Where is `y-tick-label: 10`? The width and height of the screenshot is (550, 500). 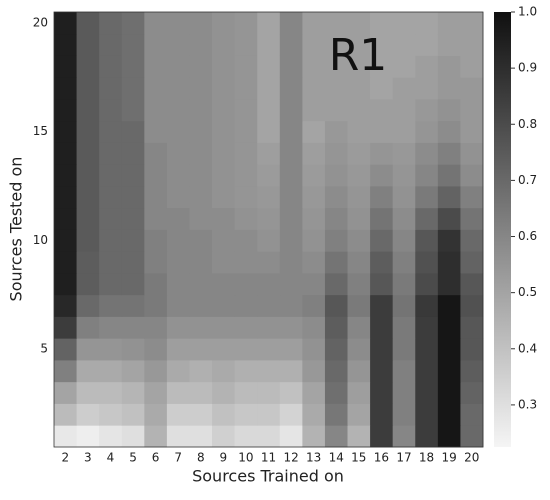 y-tick-label: 10 is located at coordinates (40, 240).